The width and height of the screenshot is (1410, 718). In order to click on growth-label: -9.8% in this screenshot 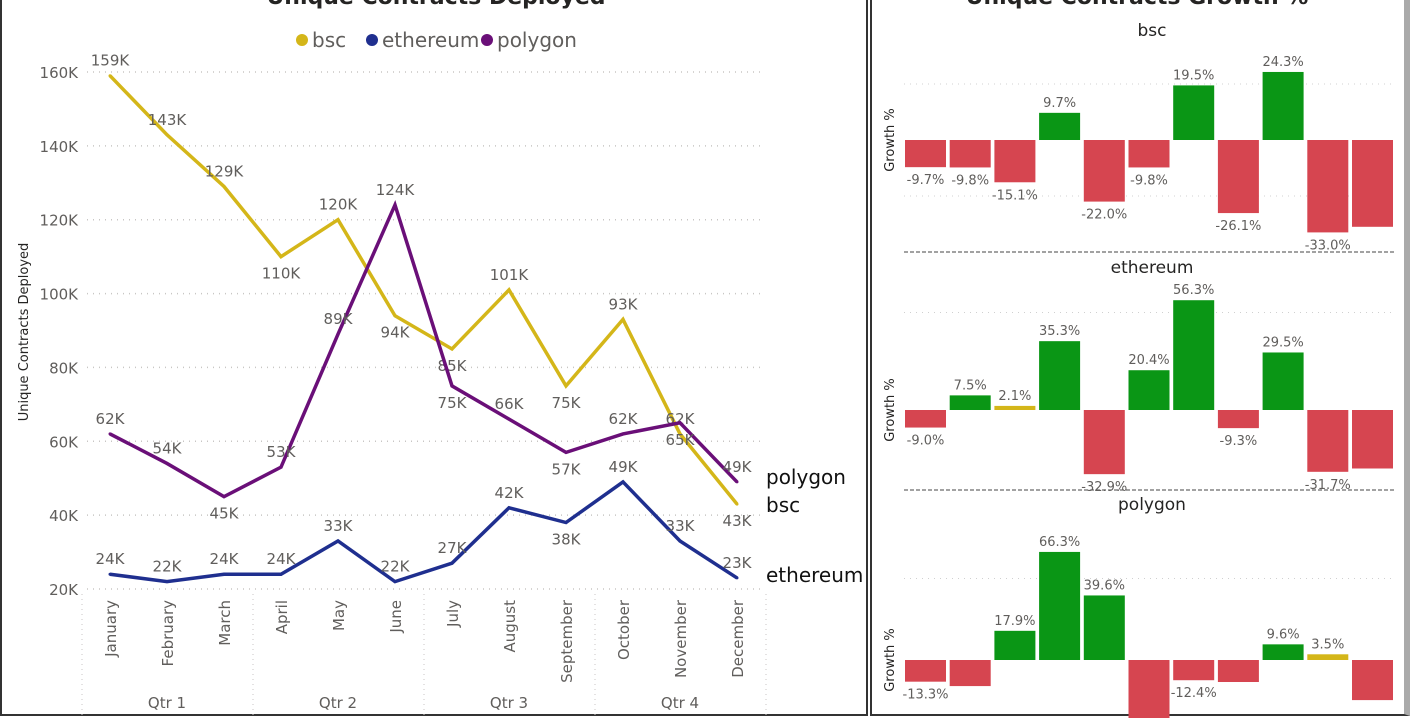, I will do `click(1149, 180)`.